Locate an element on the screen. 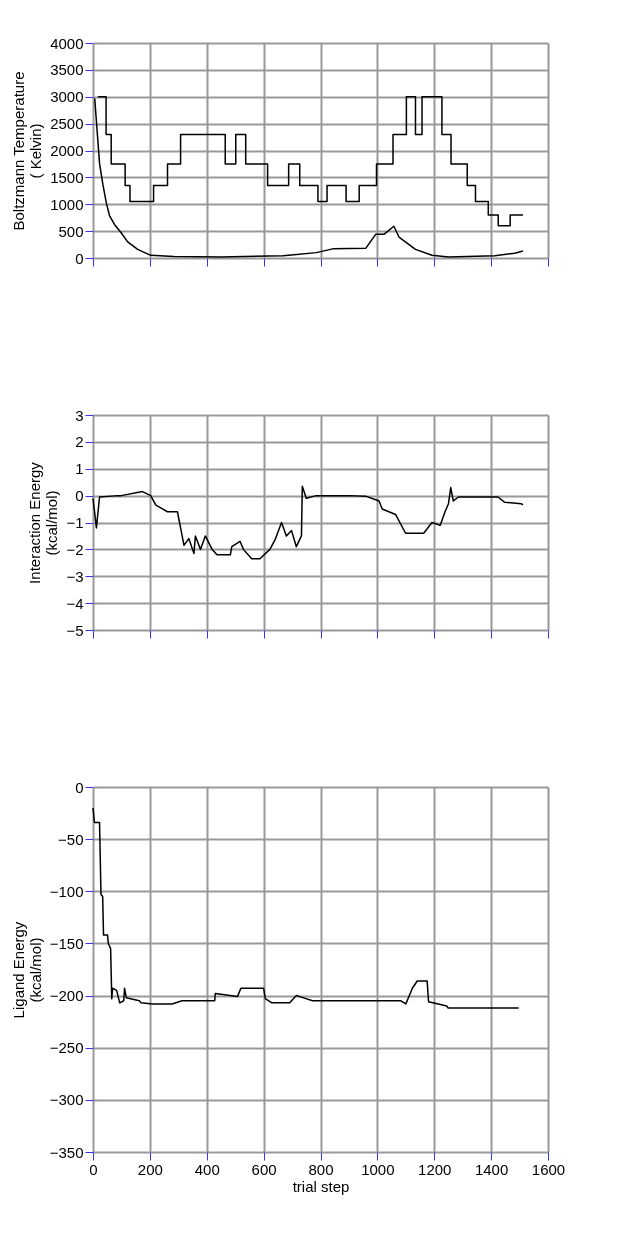  y-tick-label: 500 is located at coordinates (71, 231).